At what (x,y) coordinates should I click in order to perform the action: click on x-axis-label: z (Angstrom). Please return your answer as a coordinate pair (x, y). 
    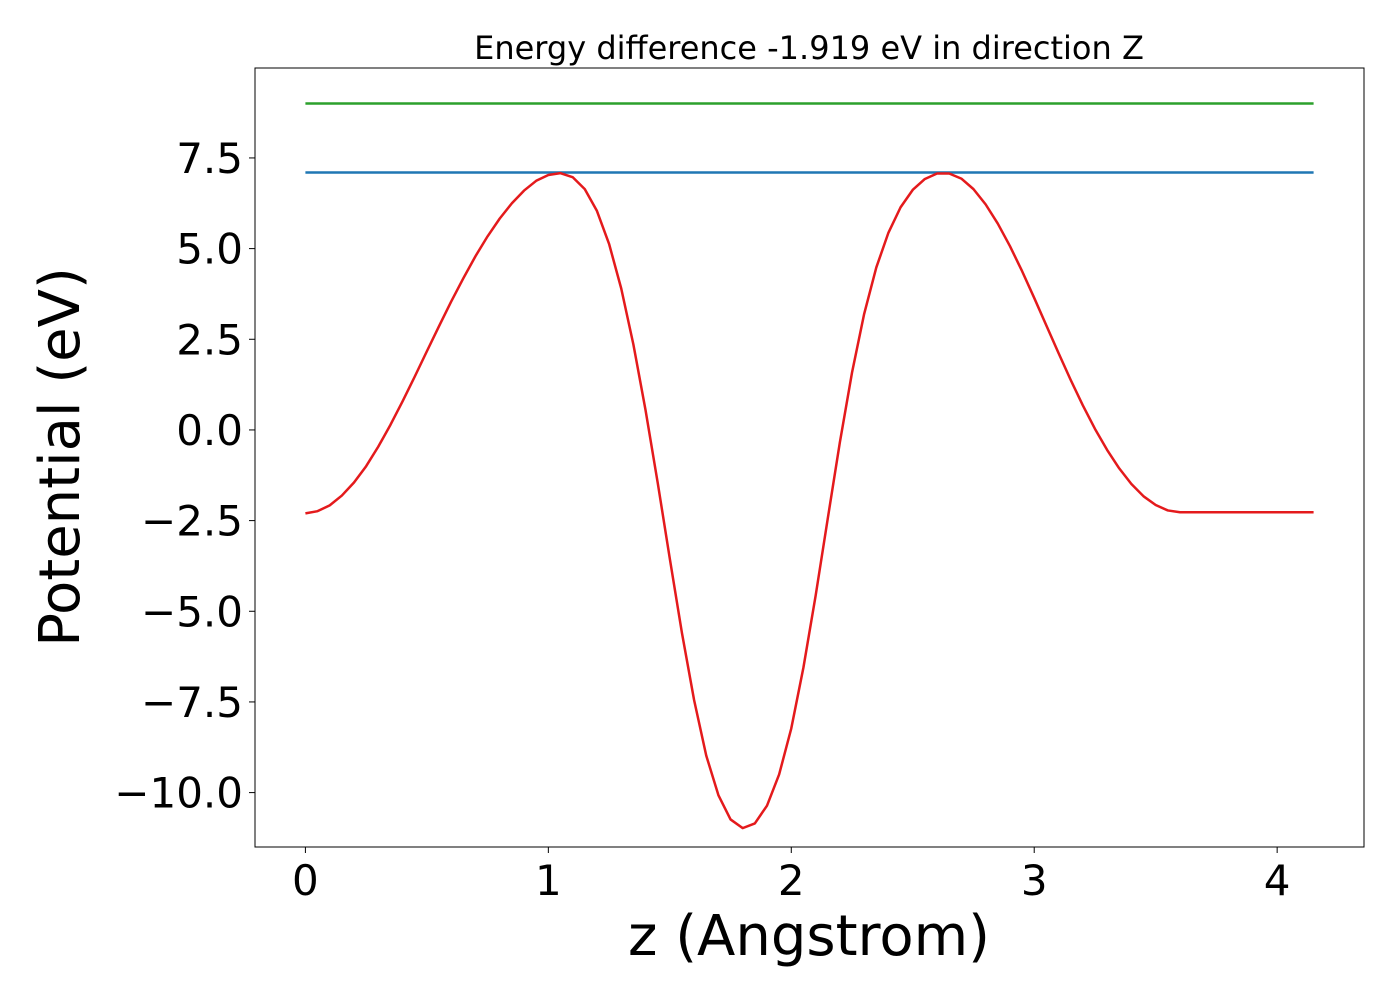
    Looking at the image, I should click on (809, 936).